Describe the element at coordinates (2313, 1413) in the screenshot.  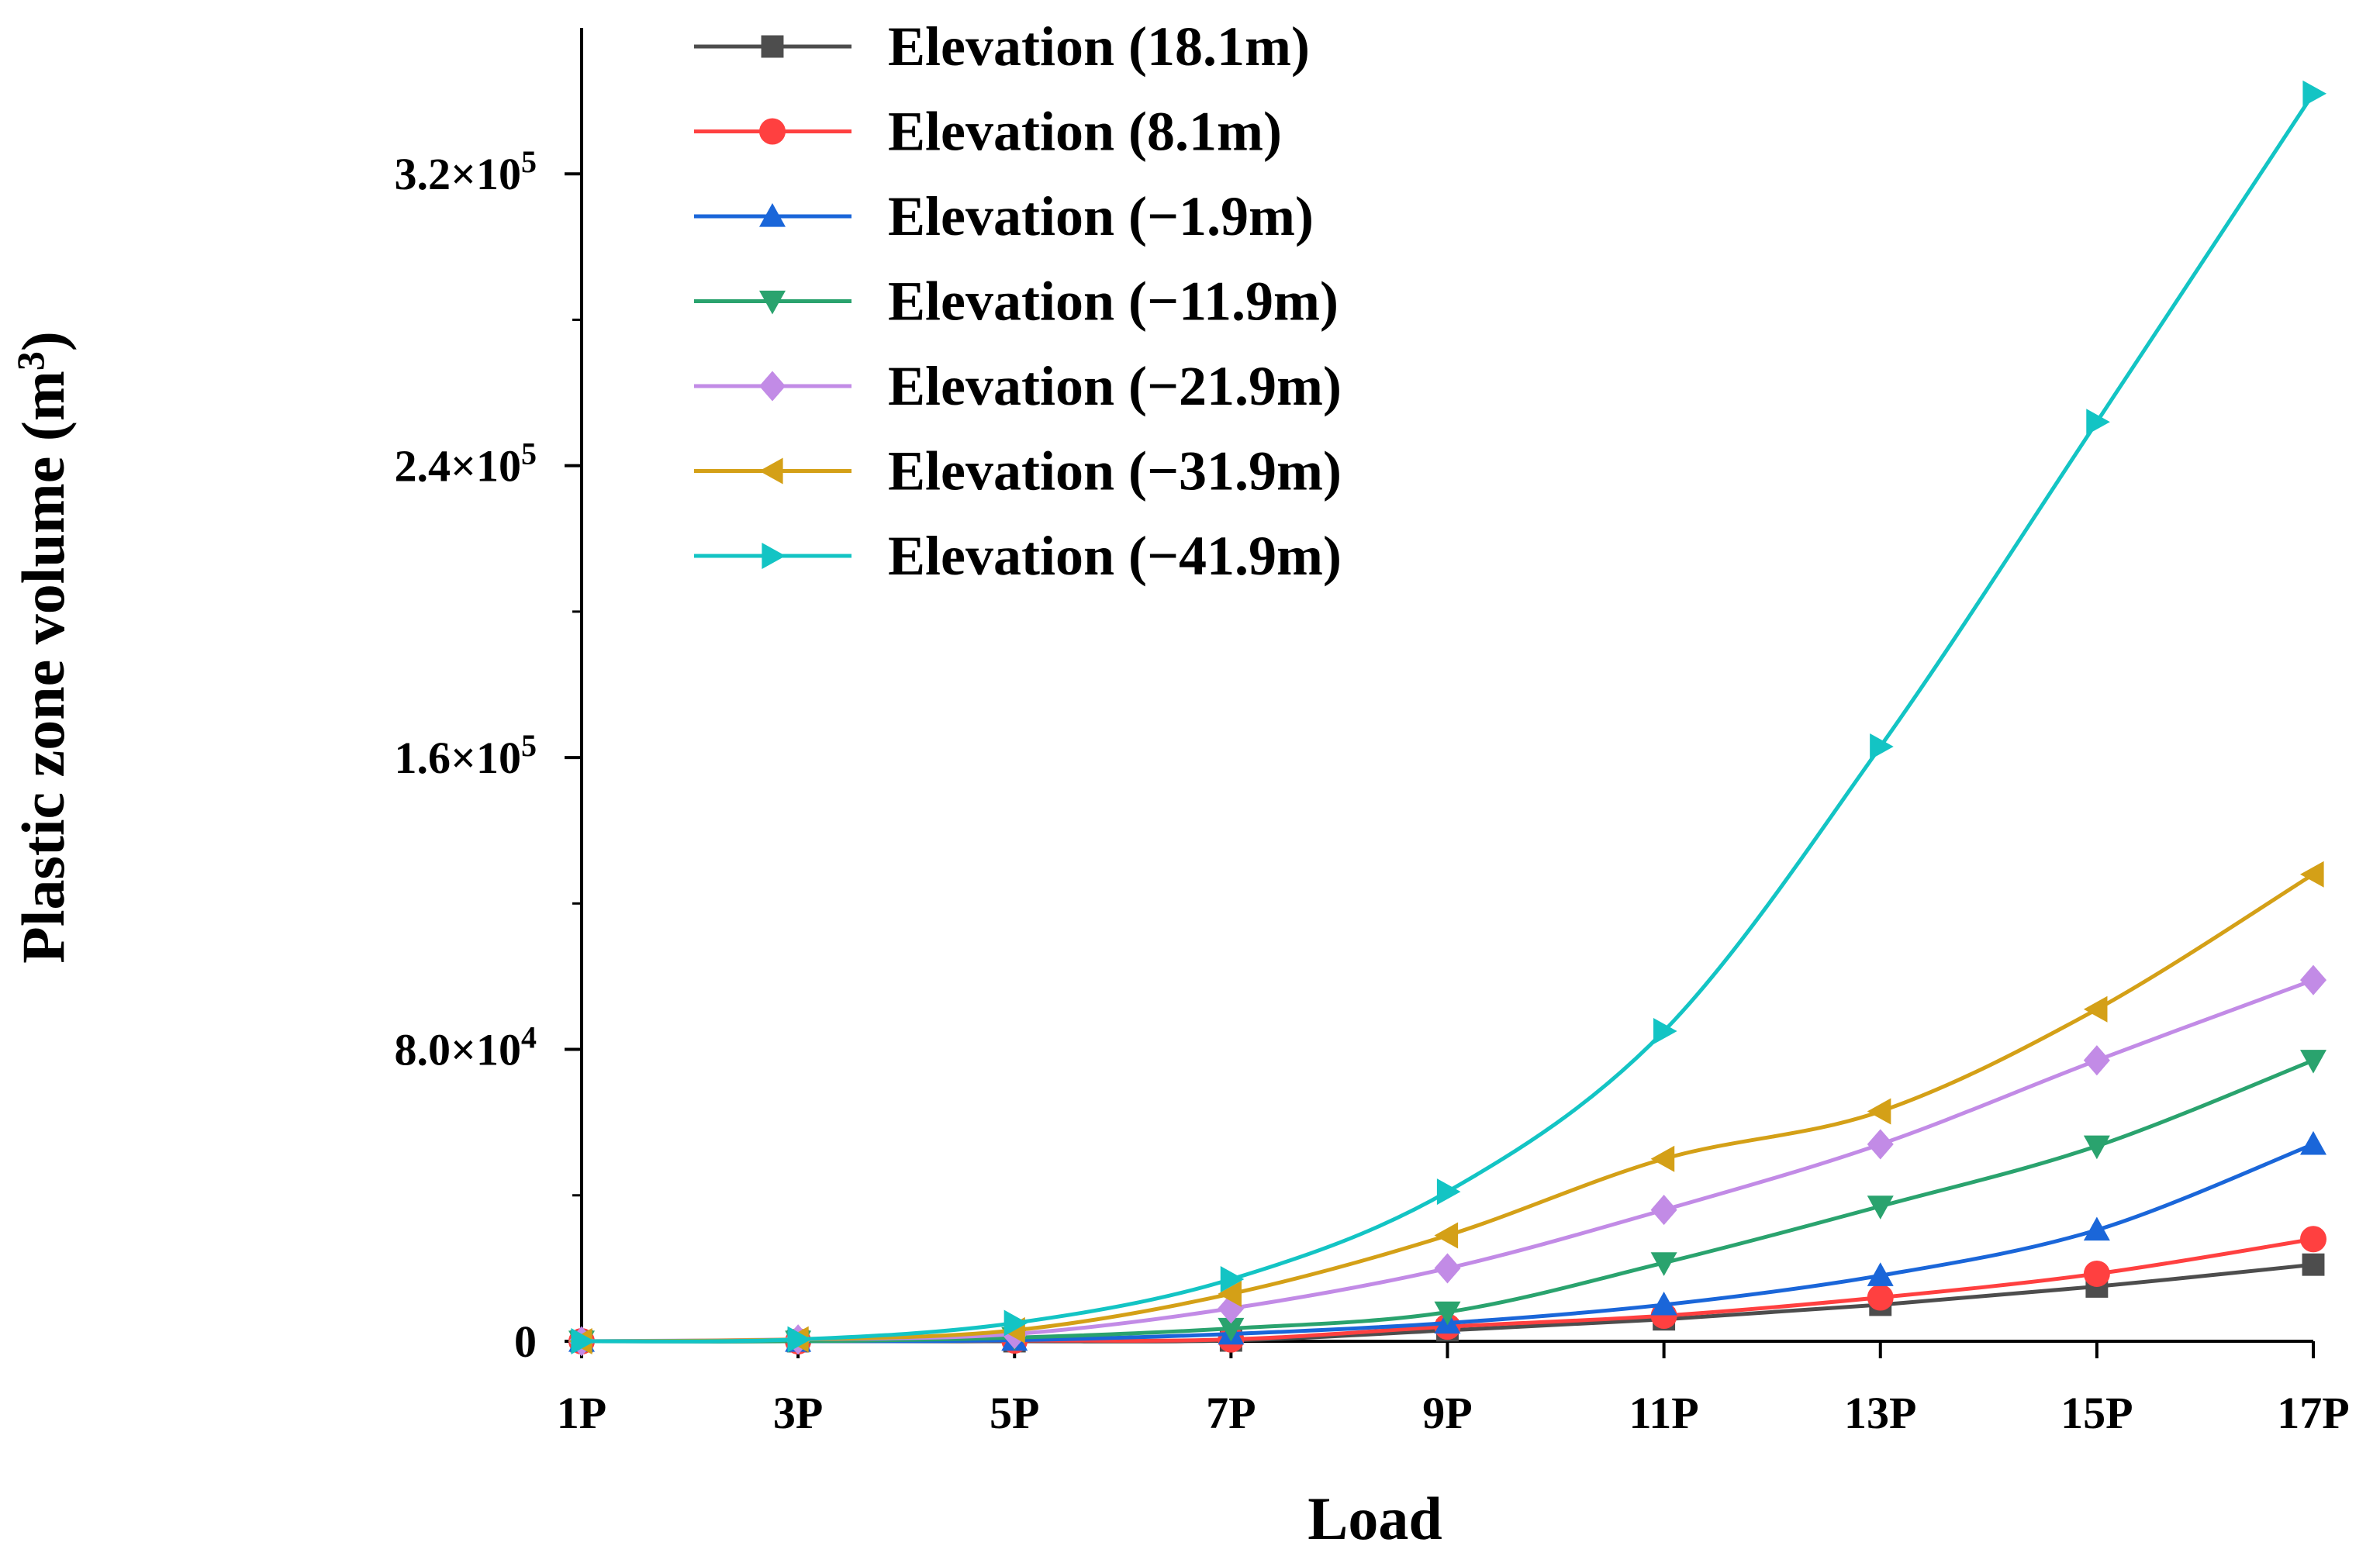
I see `x-tick-label: 17P` at that location.